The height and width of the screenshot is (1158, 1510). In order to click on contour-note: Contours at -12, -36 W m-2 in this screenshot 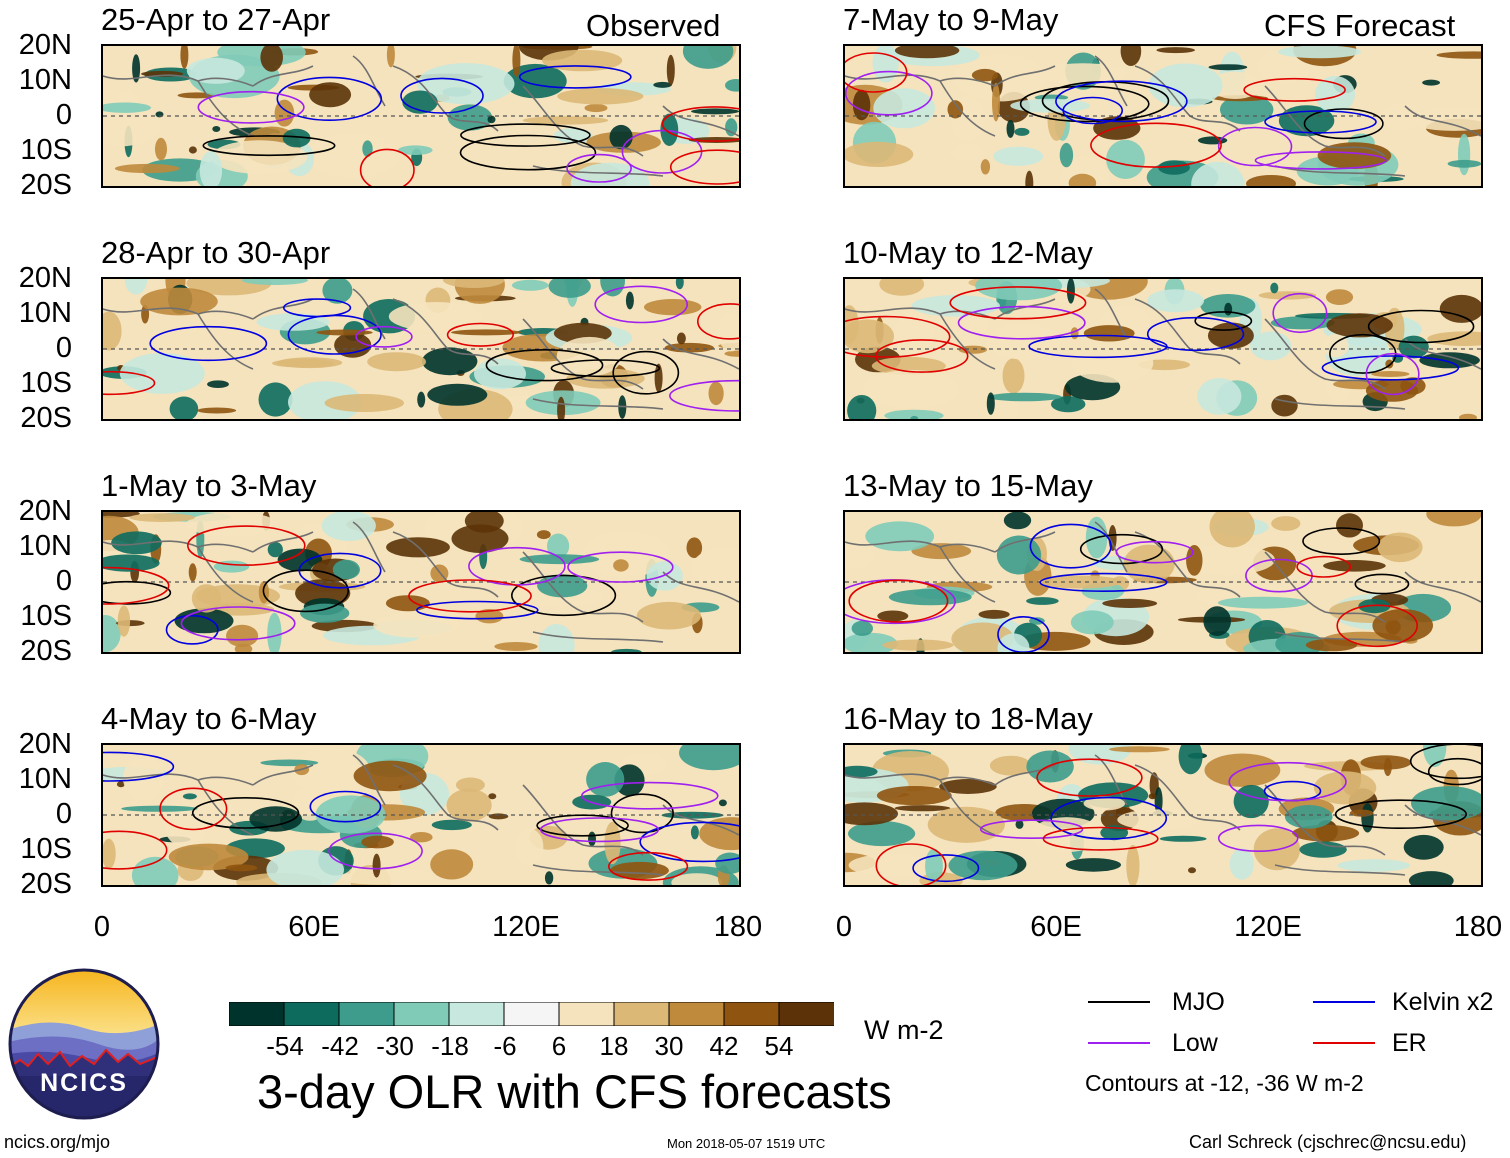, I will do `click(1224, 1083)`.